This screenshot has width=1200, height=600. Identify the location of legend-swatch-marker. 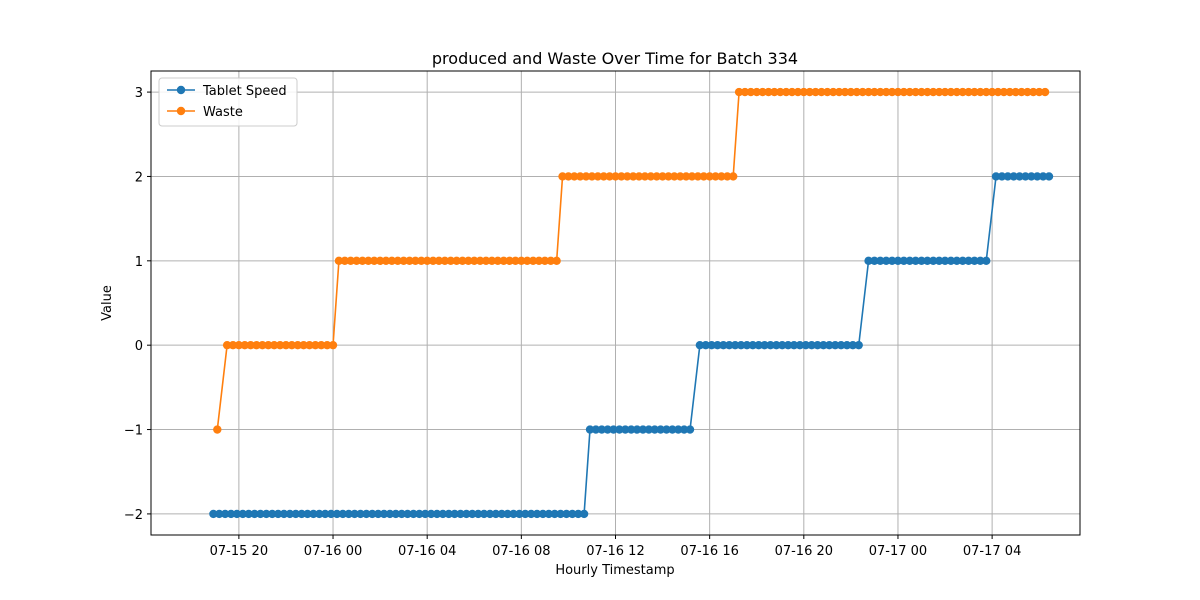
(181, 90).